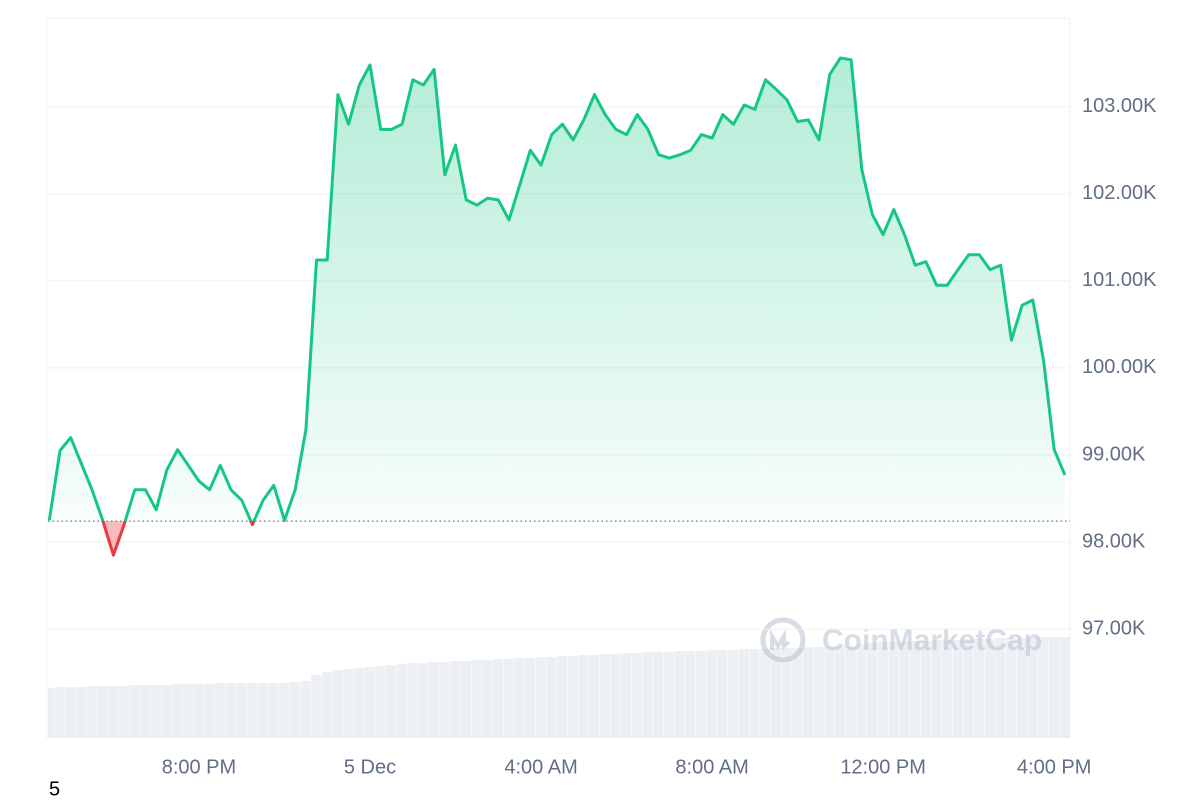 Image resolution: width=1200 pixels, height=800 pixels. What do you see at coordinates (1119, 193) in the screenshot?
I see `y-tick-label: 102.00K` at bounding box center [1119, 193].